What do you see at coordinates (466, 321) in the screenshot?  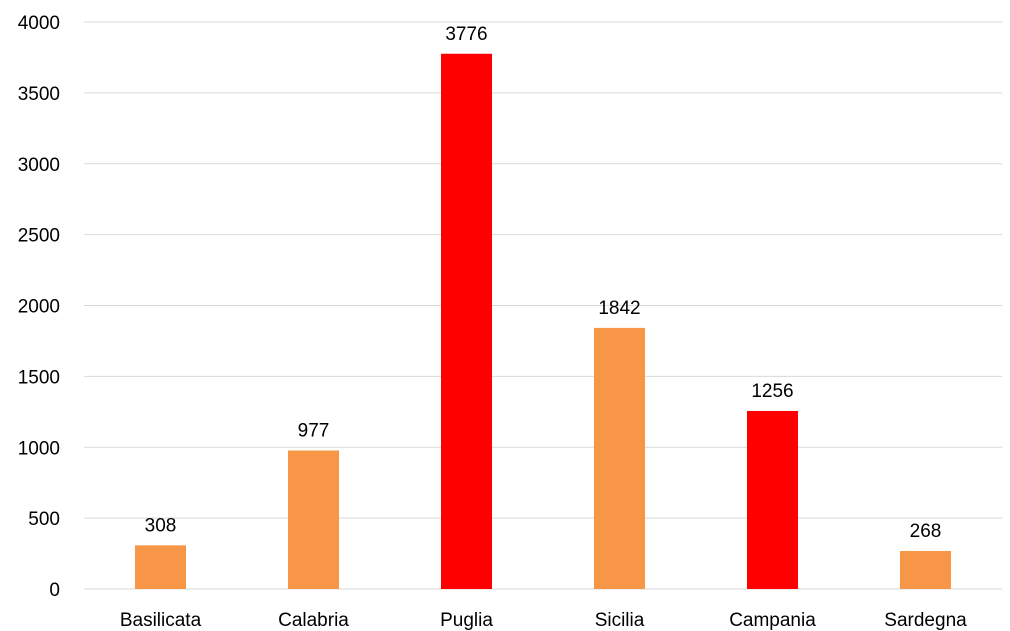 I see `bar-puglia` at bounding box center [466, 321].